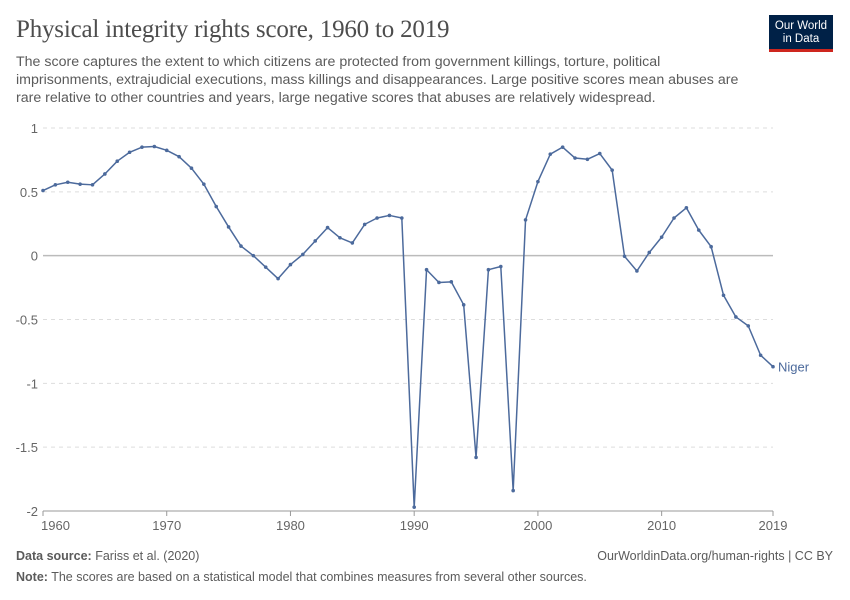  I want to click on x-tick-label: 2010, so click(661, 525).